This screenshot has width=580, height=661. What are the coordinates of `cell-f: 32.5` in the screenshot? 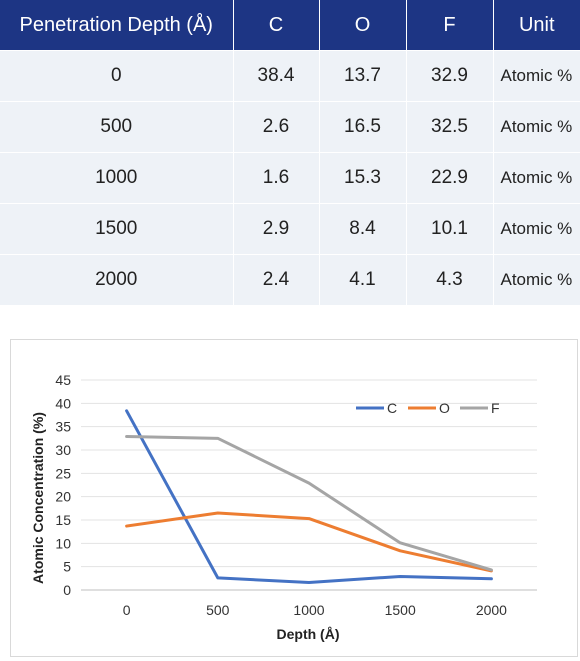 It's located at (450, 127).